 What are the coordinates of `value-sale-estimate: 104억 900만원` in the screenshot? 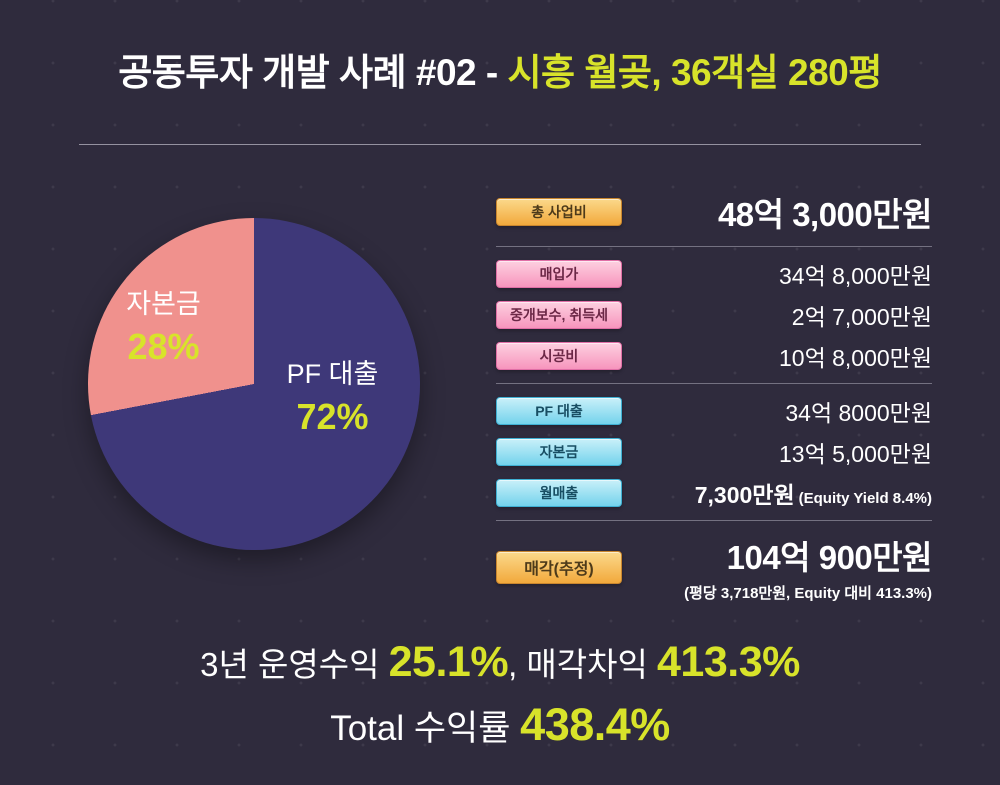 It's located at (829, 557).